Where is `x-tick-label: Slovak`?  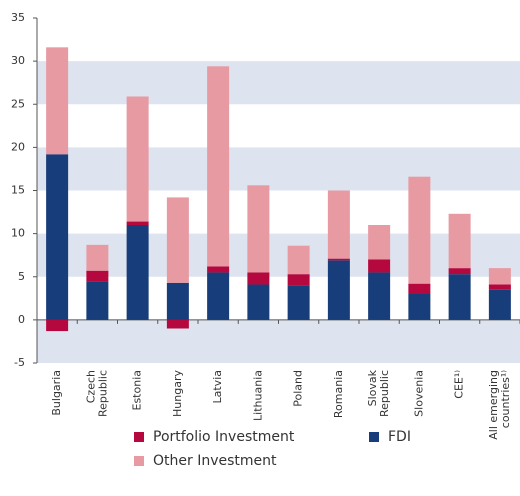 x-tick-label: Slovak is located at coordinates (372, 387).